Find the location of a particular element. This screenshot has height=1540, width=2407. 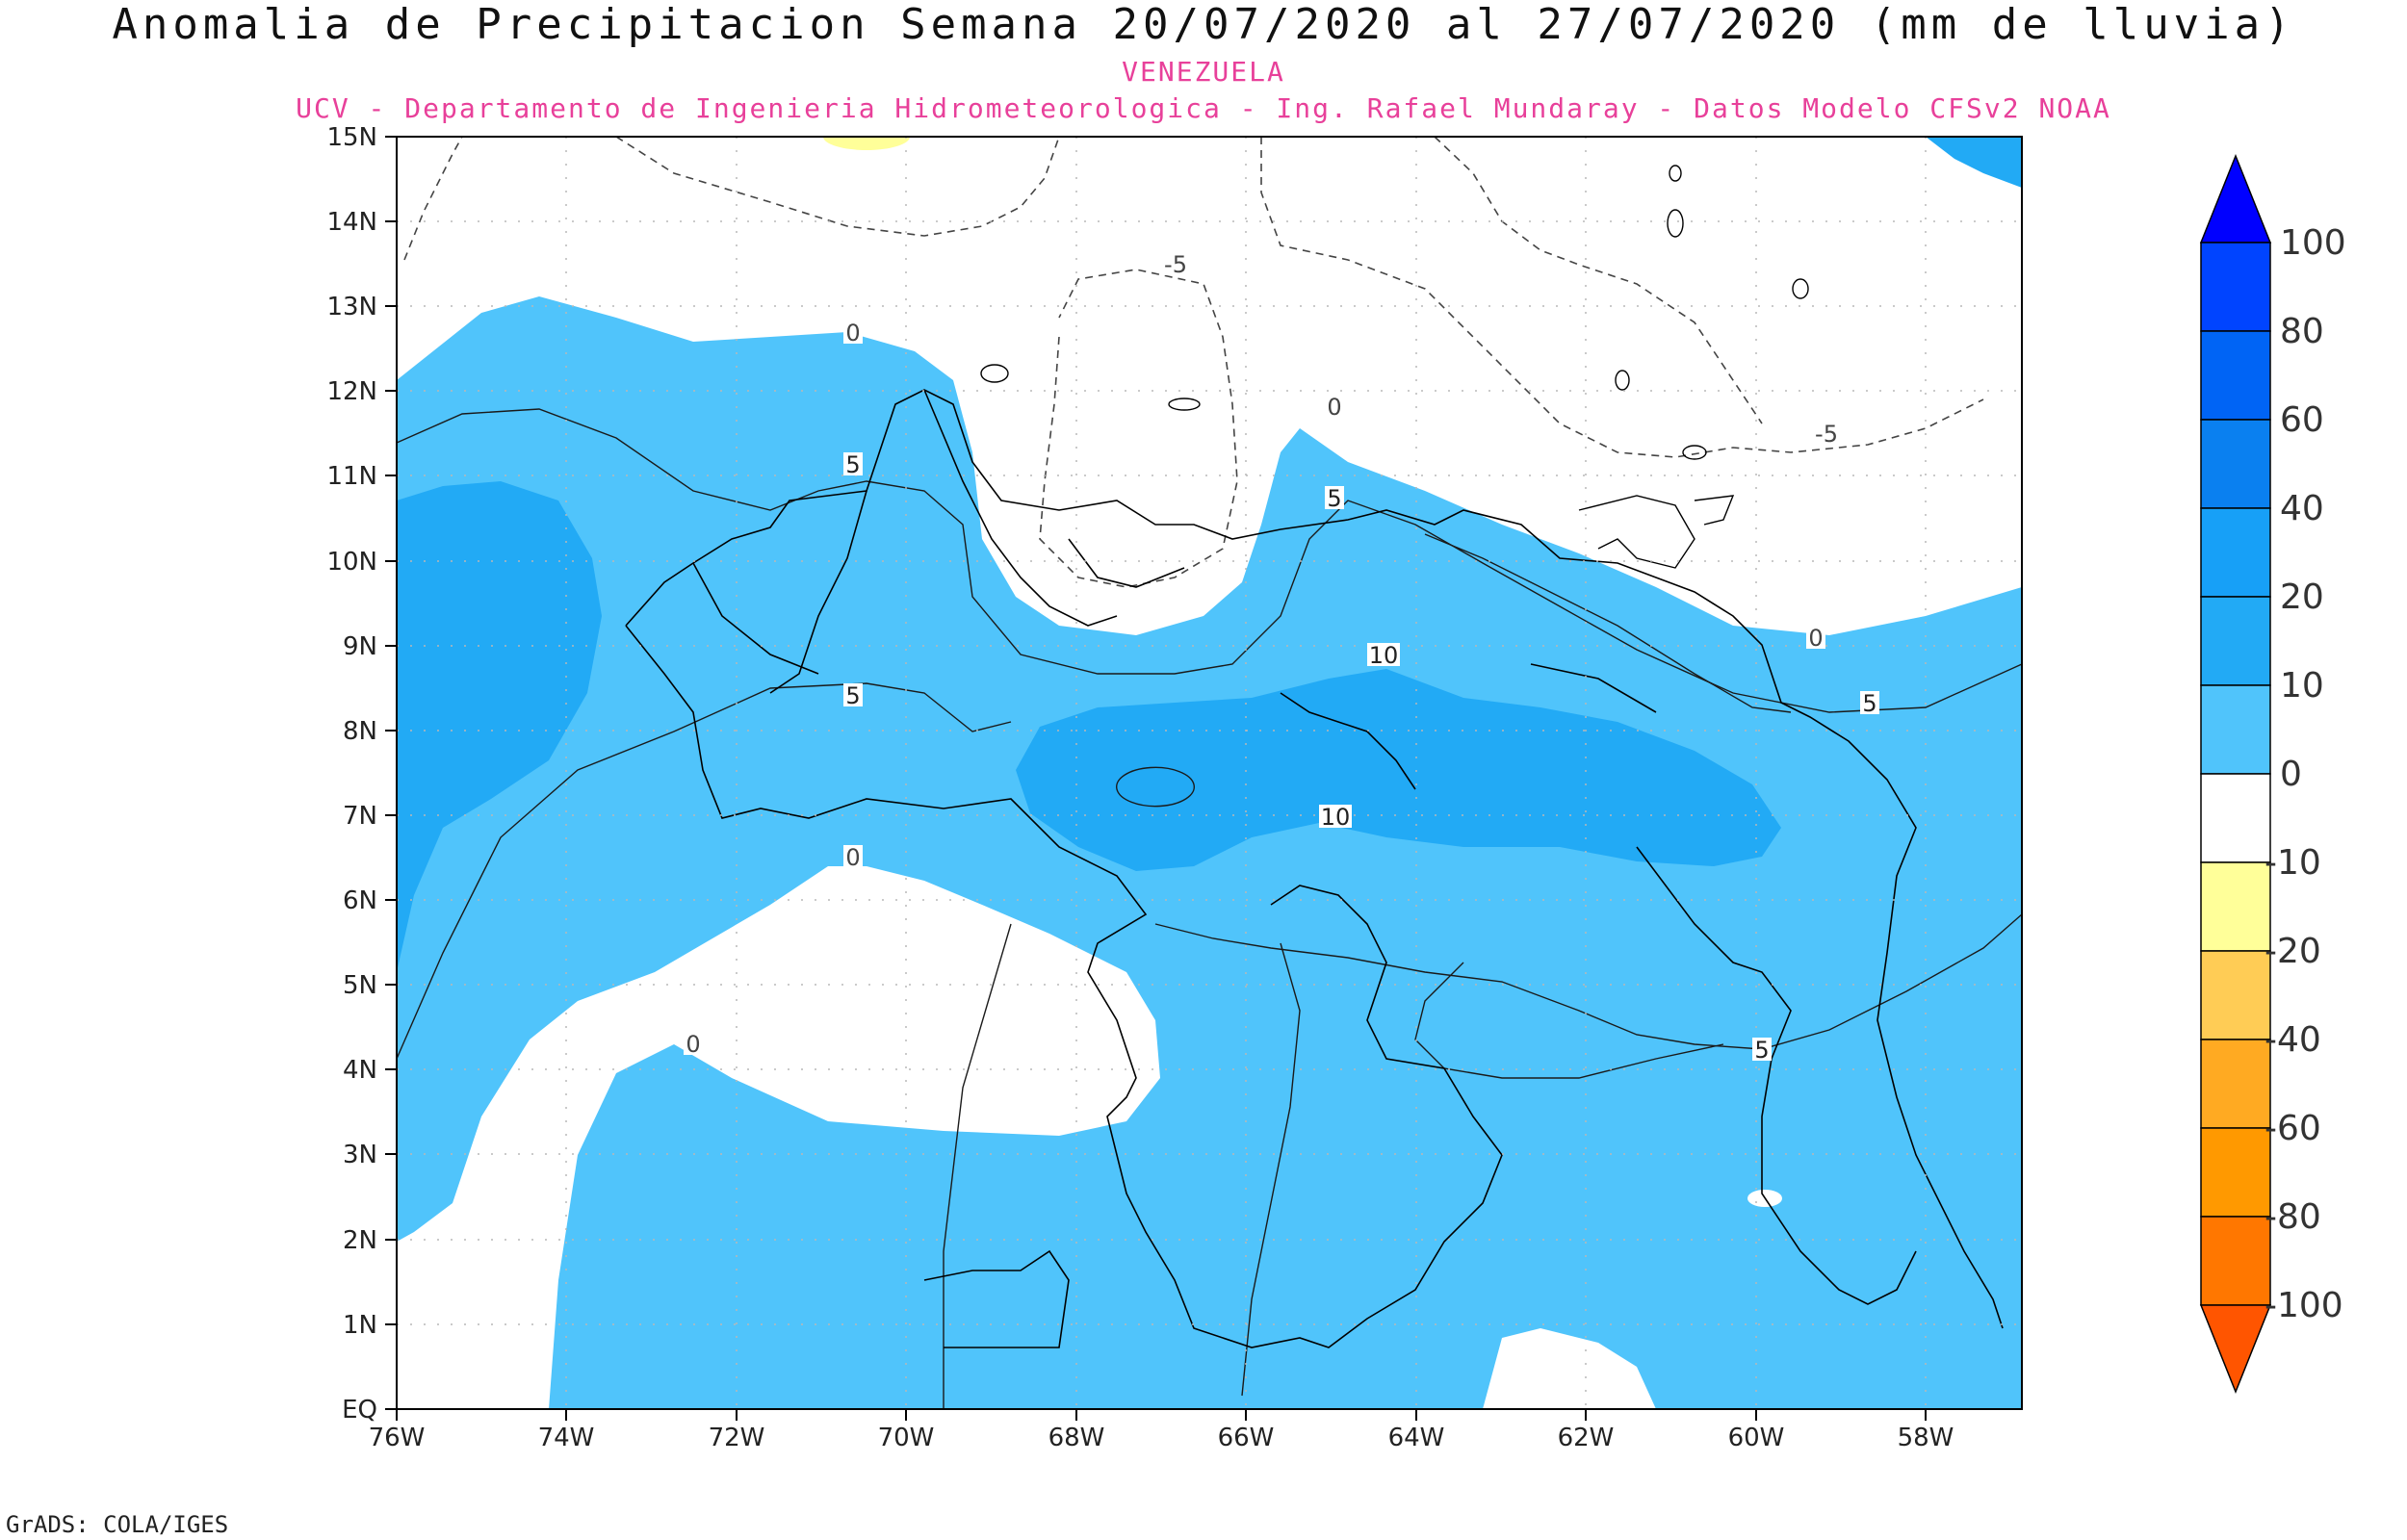

lat-label: EQ is located at coordinates (359, 1410).